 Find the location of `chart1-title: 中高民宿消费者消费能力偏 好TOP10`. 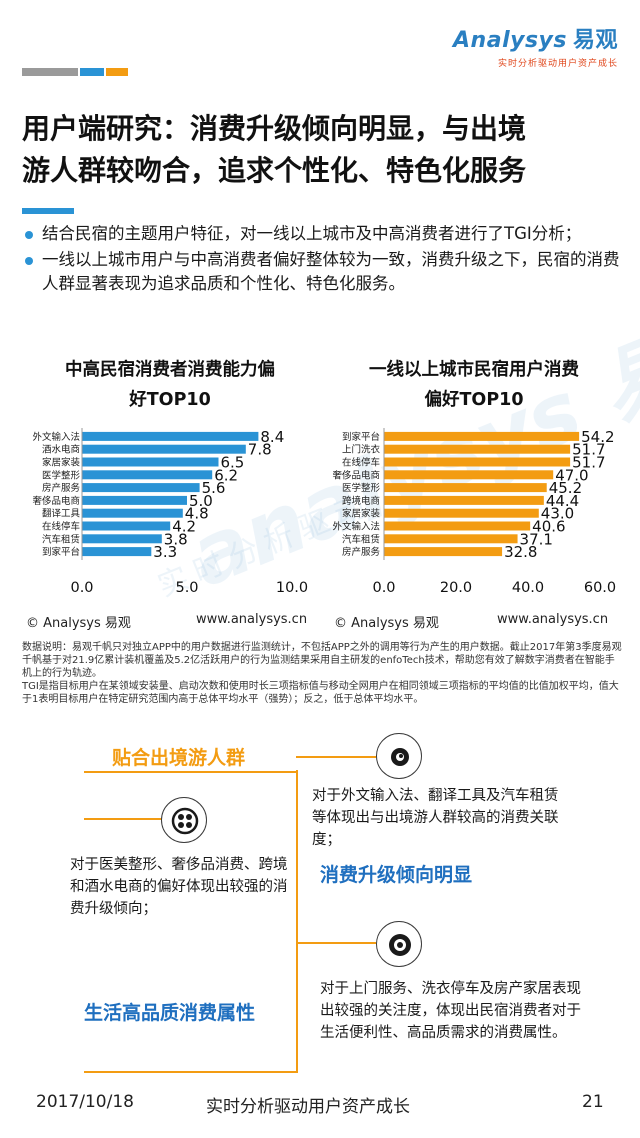

chart1-title: 中高民宿消费者消费能力偏 好TOP10 is located at coordinates (170, 385).